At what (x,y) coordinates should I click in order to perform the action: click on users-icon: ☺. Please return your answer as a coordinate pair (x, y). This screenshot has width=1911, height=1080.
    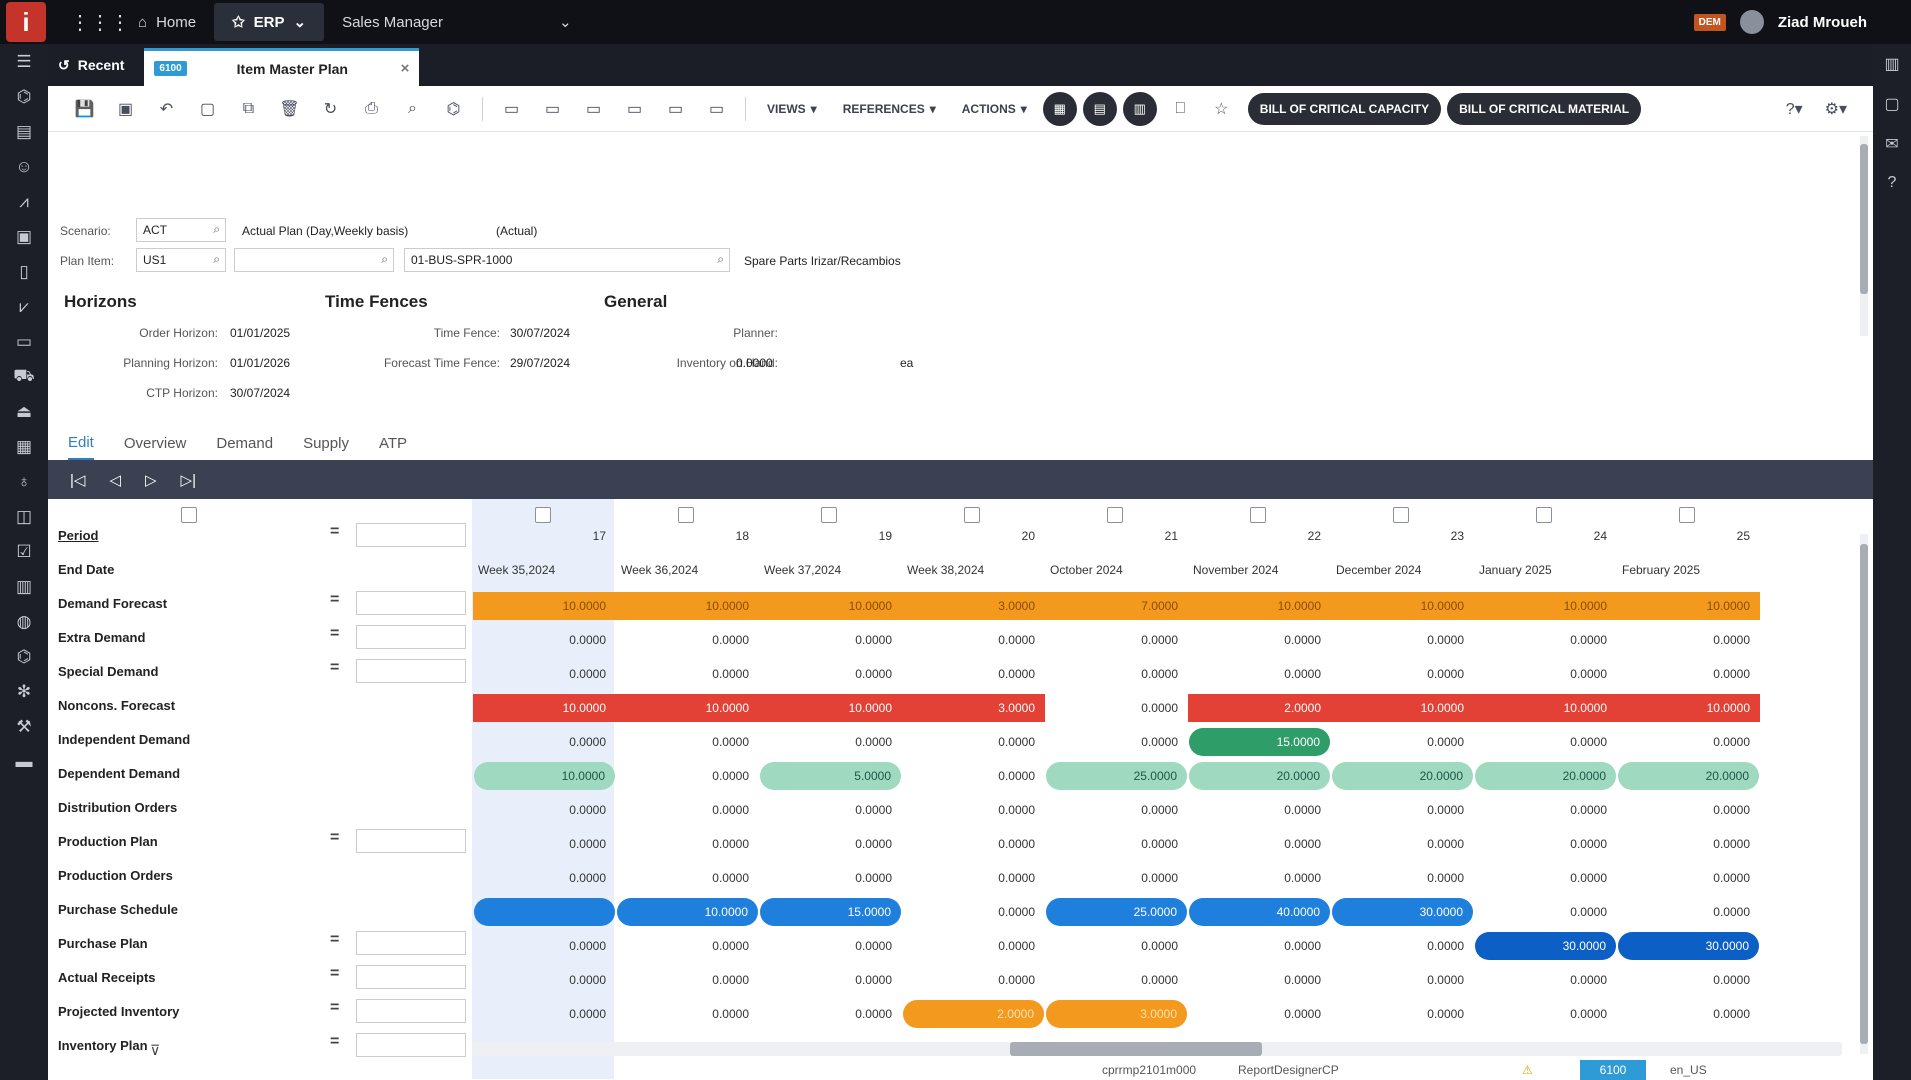
    Looking at the image, I should click on (24, 166).